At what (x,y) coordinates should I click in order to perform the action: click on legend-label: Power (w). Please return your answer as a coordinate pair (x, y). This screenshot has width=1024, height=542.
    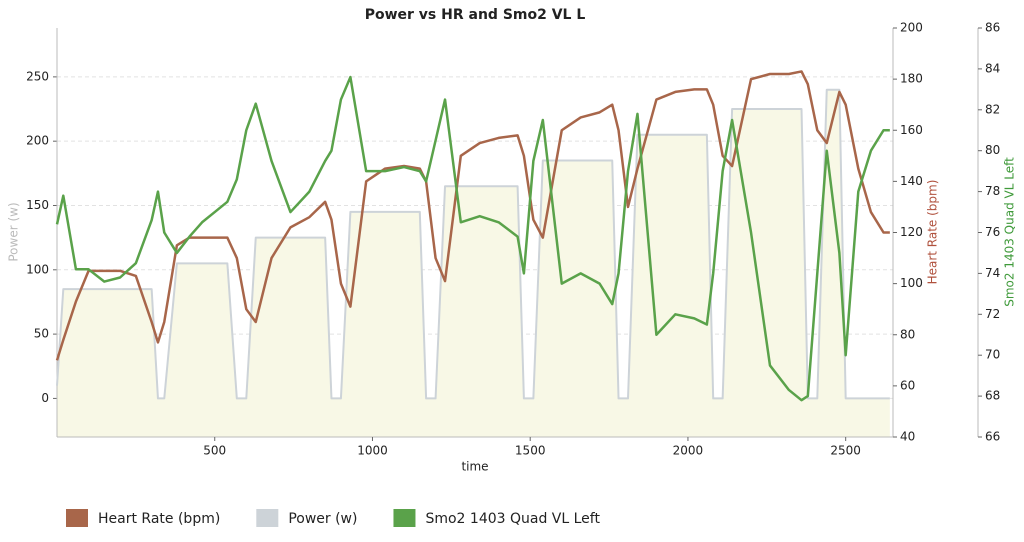
    Looking at the image, I should click on (322, 519).